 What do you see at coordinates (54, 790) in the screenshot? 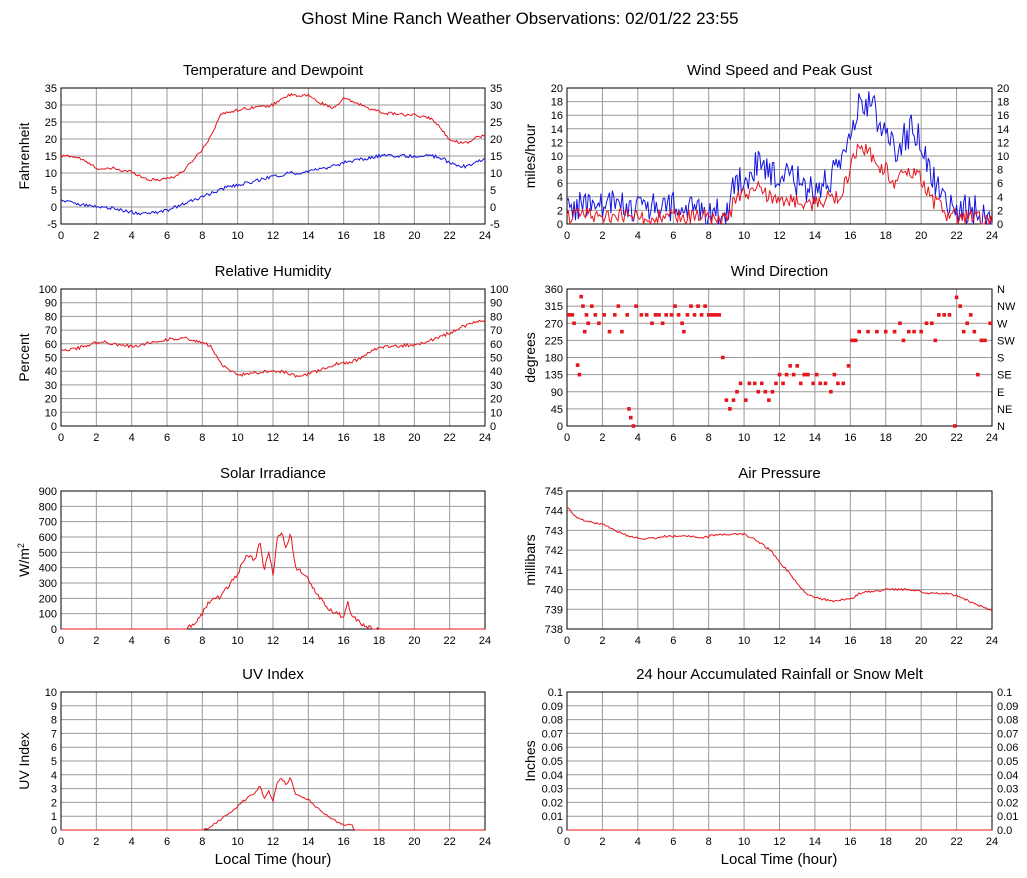
I see `y-tick-label: 3` at bounding box center [54, 790].